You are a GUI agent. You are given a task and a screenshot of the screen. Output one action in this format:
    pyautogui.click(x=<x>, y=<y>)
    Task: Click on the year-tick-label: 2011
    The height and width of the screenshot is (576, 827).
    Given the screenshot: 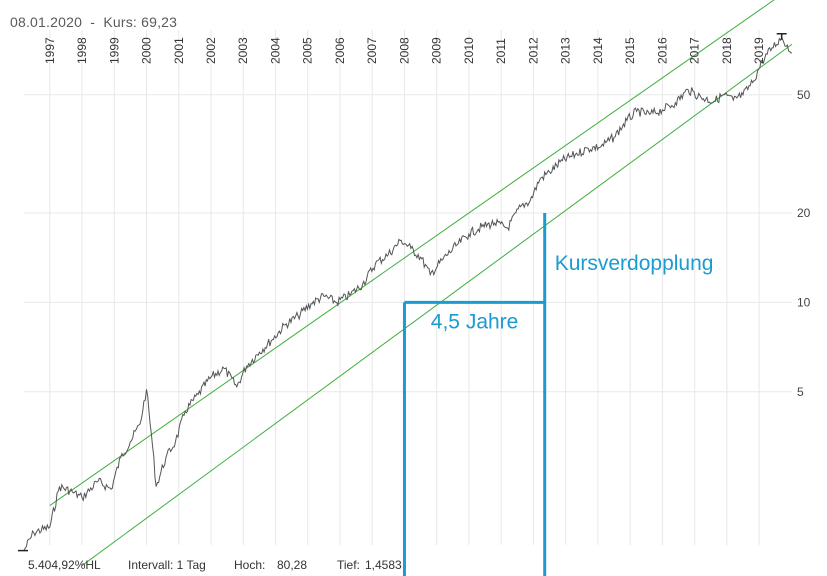 What is the action you would take?
    pyautogui.click(x=501, y=51)
    